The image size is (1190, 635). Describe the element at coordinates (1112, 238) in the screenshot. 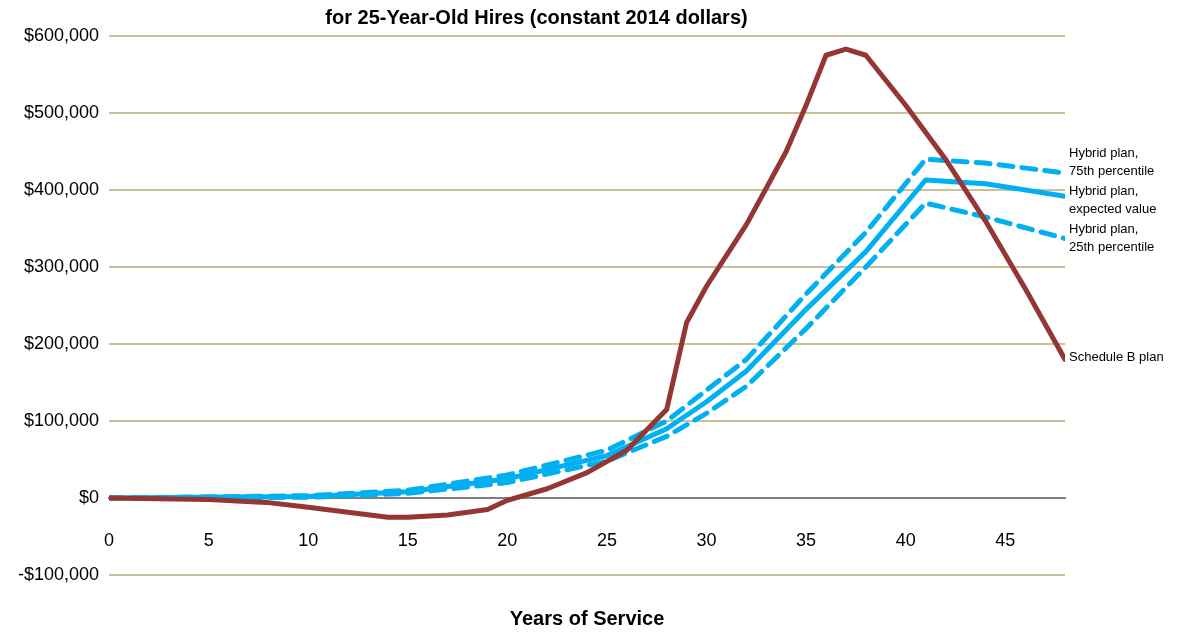

I see `series-label: Hybrid plan, 25th percentile` at that location.